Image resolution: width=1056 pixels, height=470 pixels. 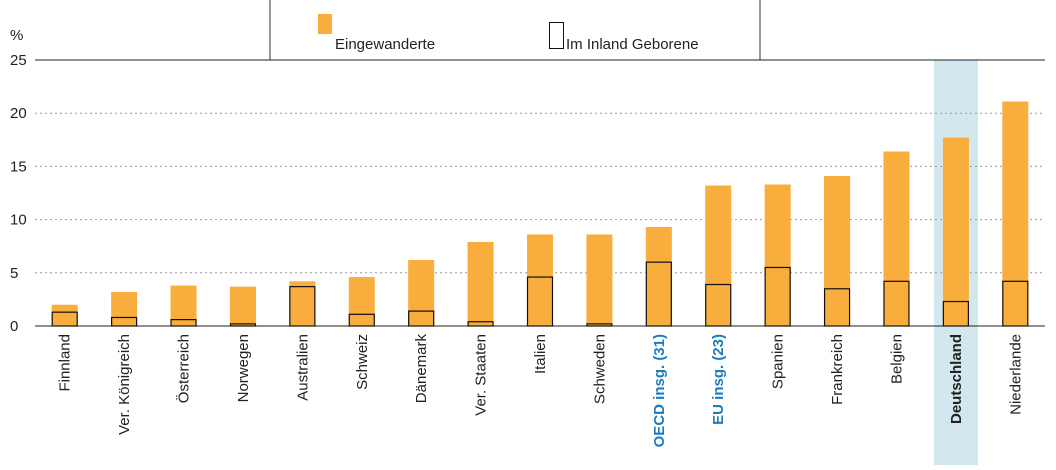 What do you see at coordinates (65, 363) in the screenshot?
I see `x-tick-label: Finnland` at bounding box center [65, 363].